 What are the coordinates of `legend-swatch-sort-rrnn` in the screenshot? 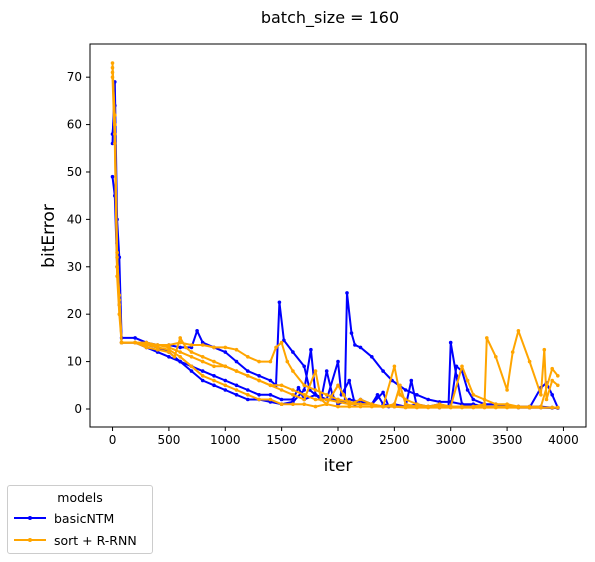 It's located at (30, 540).